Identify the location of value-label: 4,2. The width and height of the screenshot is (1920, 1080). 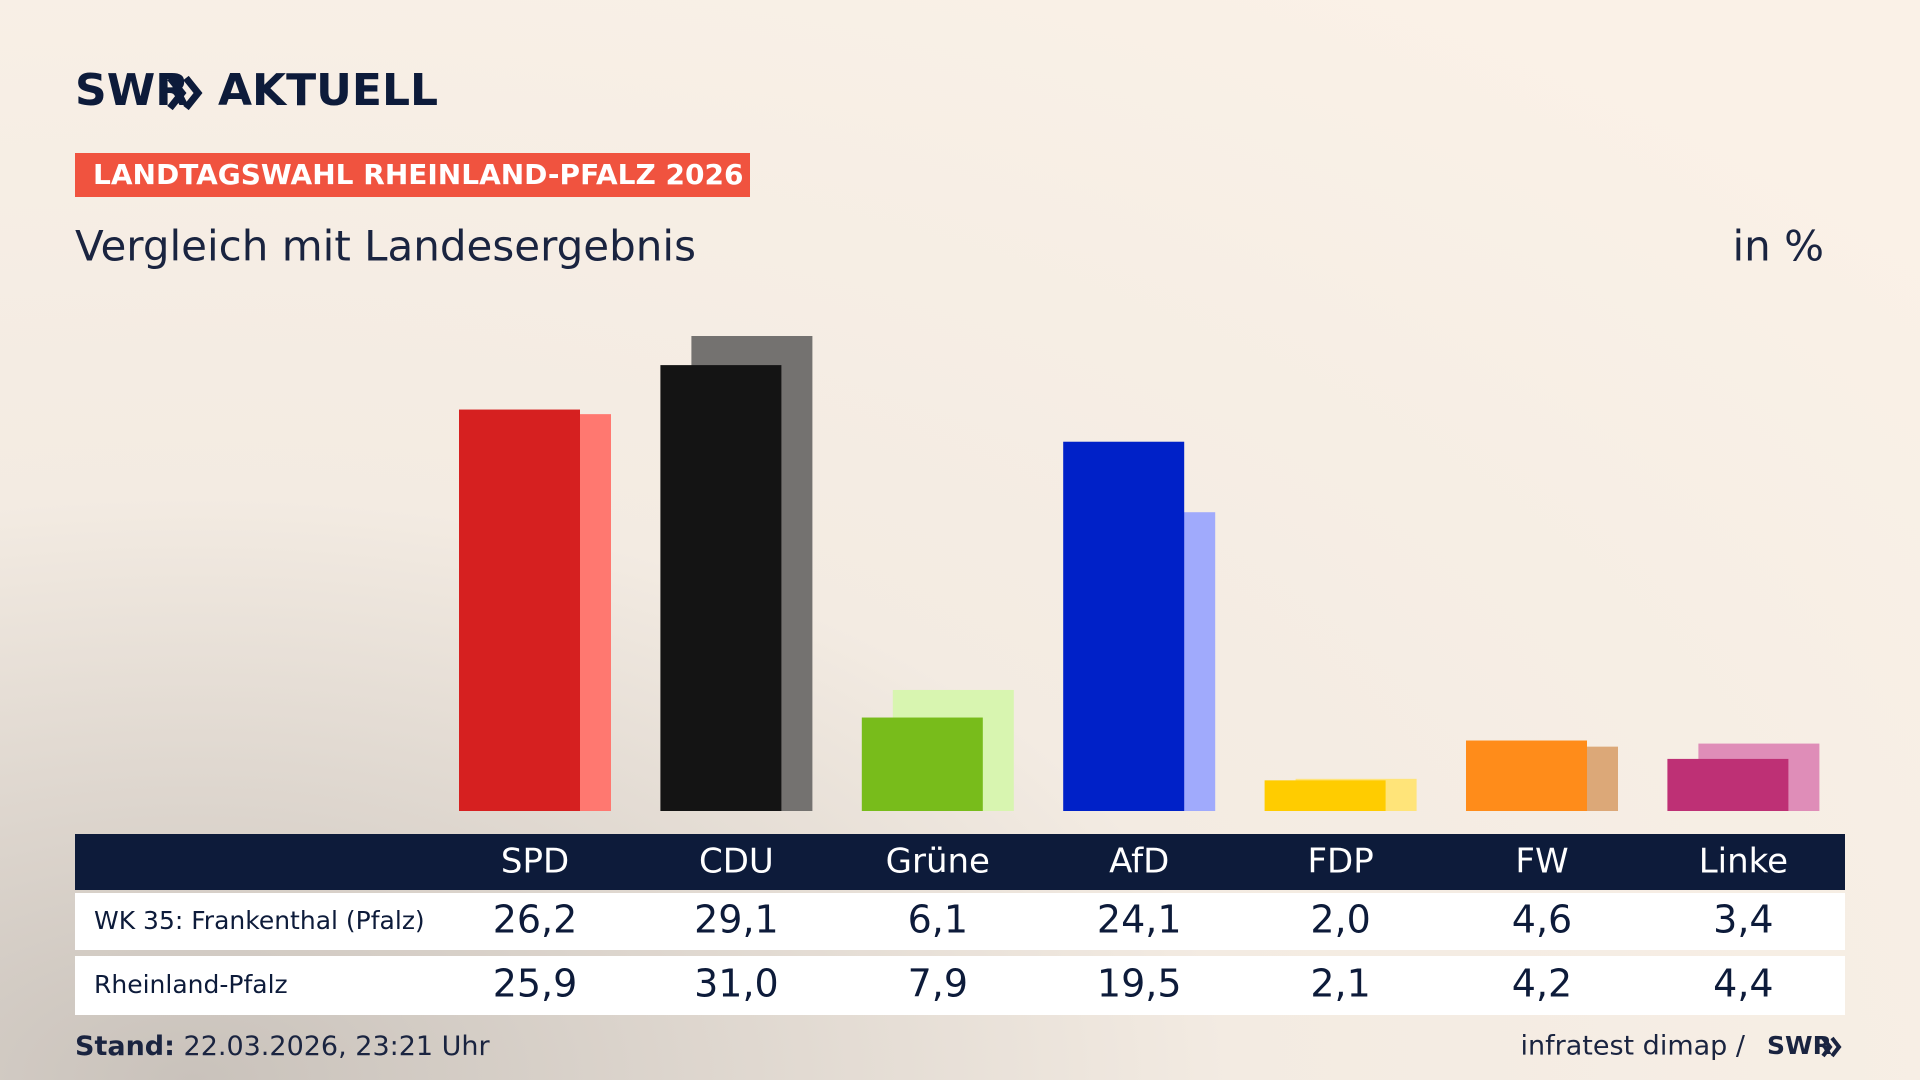
(1542, 984).